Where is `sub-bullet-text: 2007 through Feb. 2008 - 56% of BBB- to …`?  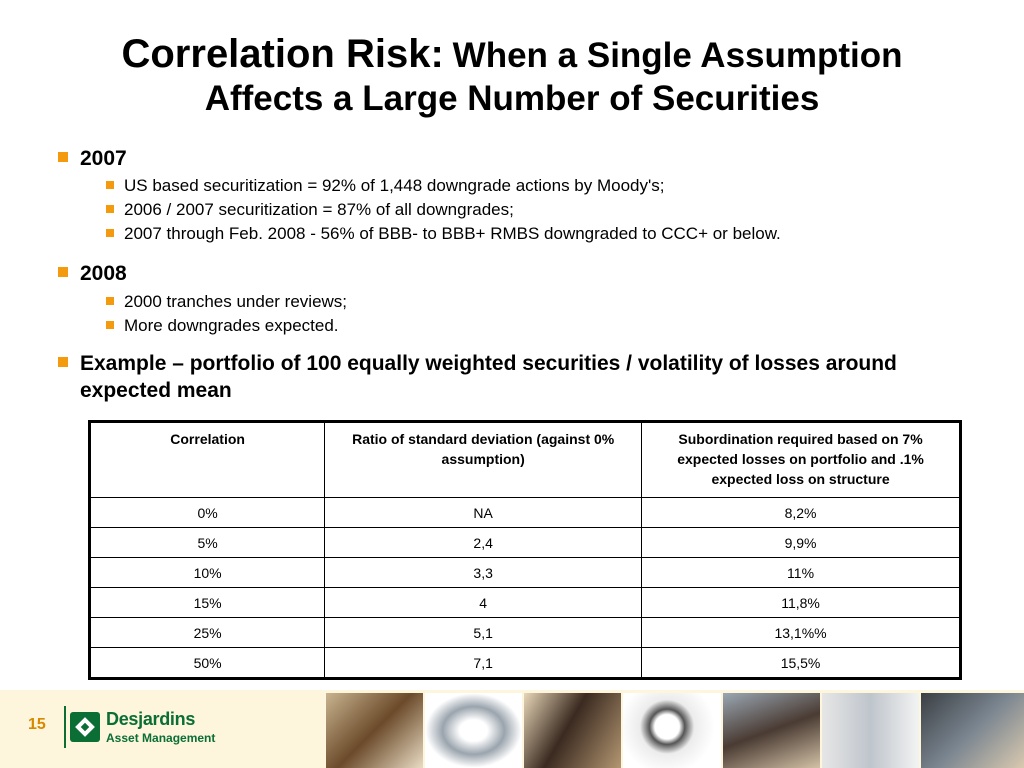 sub-bullet-text: 2007 through Feb. 2008 - 56% of BBB- to … is located at coordinates (452, 234).